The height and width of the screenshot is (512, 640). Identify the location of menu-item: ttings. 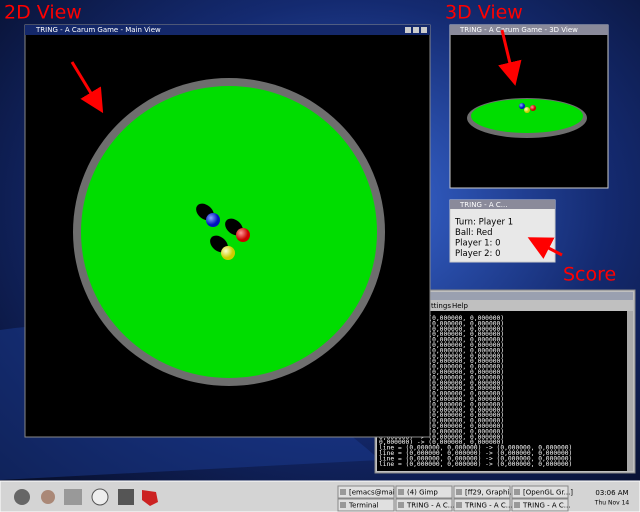
(441, 306).